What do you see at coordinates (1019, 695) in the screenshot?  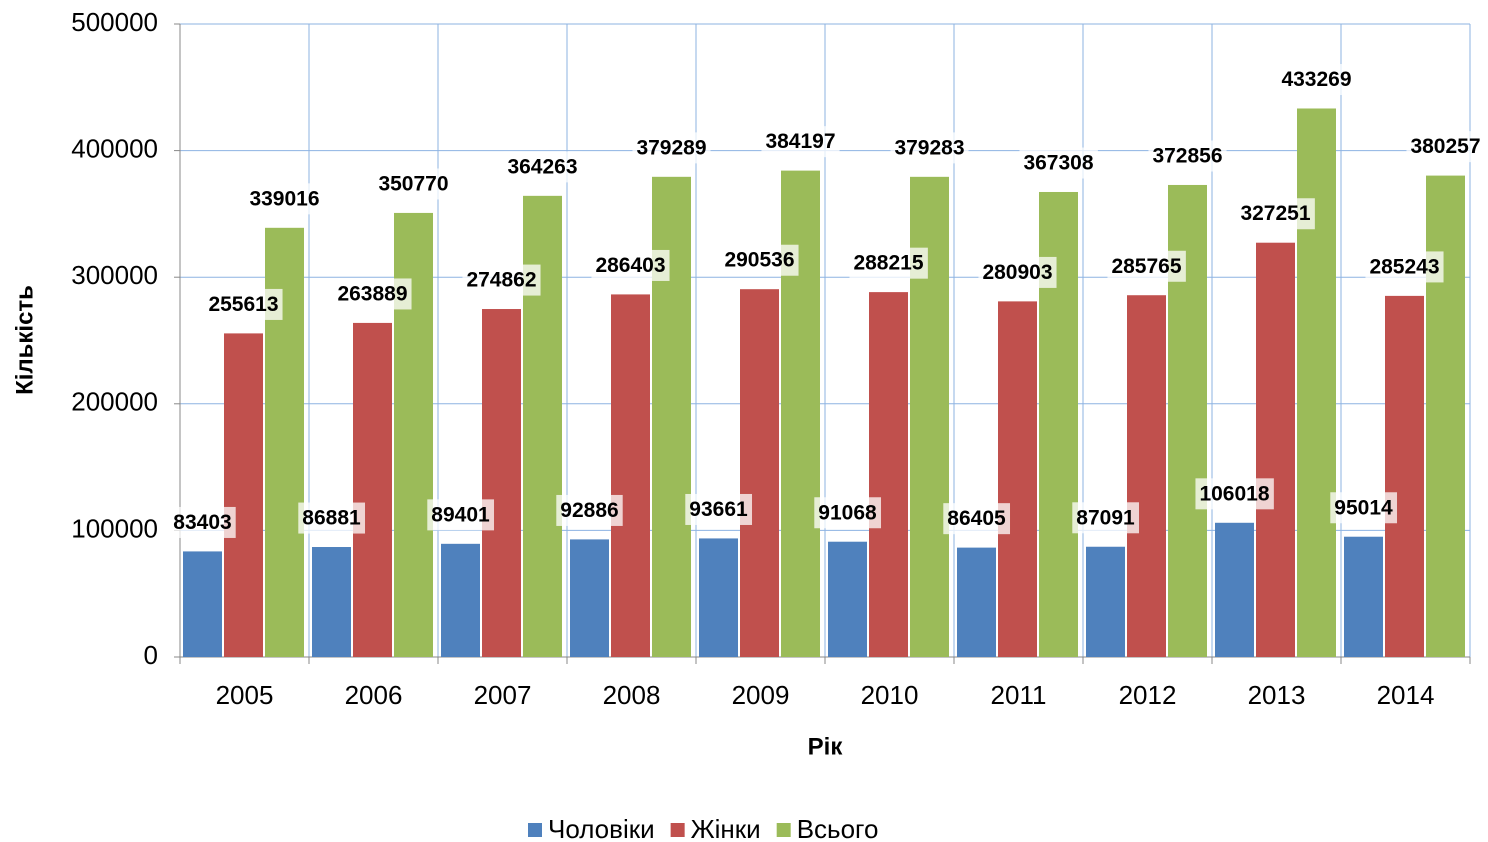 I see `x-tick-label: 2011` at bounding box center [1019, 695].